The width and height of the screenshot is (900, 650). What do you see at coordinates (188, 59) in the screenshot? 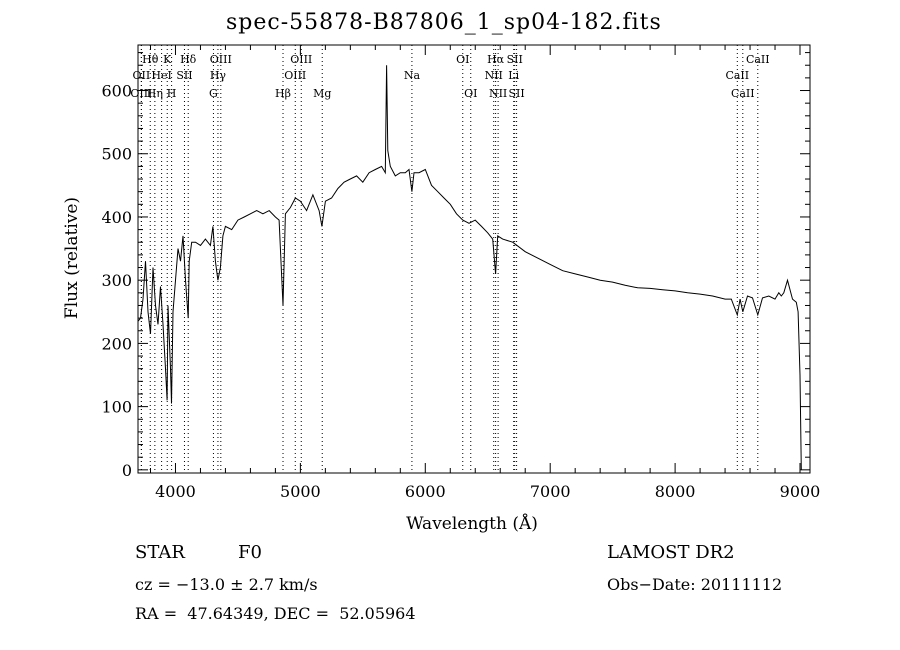
I see `marker-label-8: Hδ` at bounding box center [188, 59].